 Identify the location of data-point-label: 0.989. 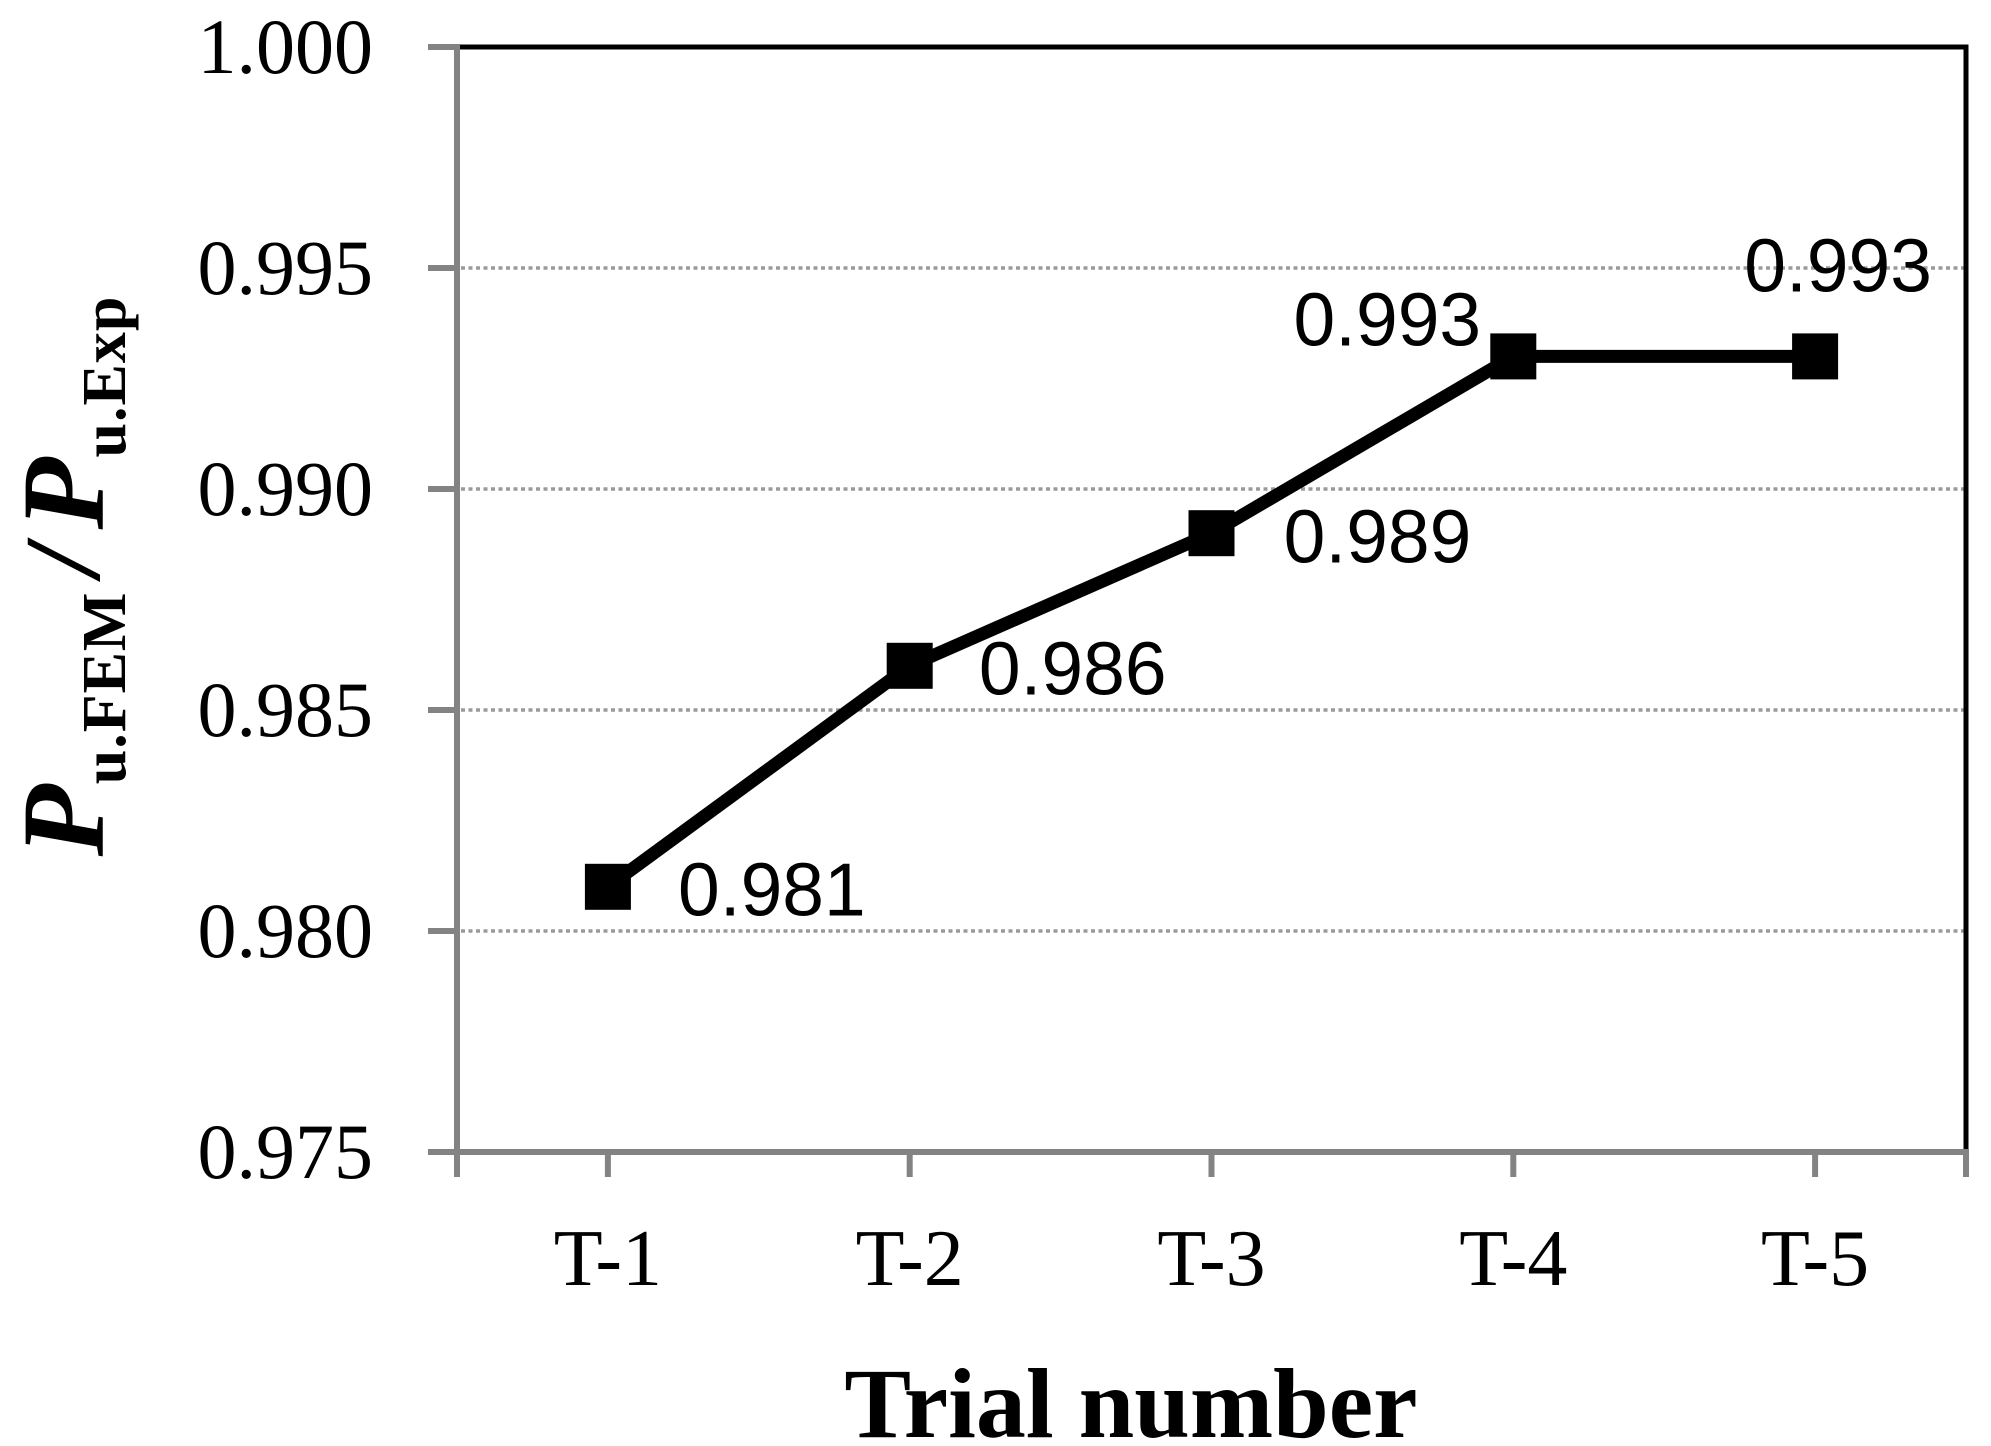
(1377, 536).